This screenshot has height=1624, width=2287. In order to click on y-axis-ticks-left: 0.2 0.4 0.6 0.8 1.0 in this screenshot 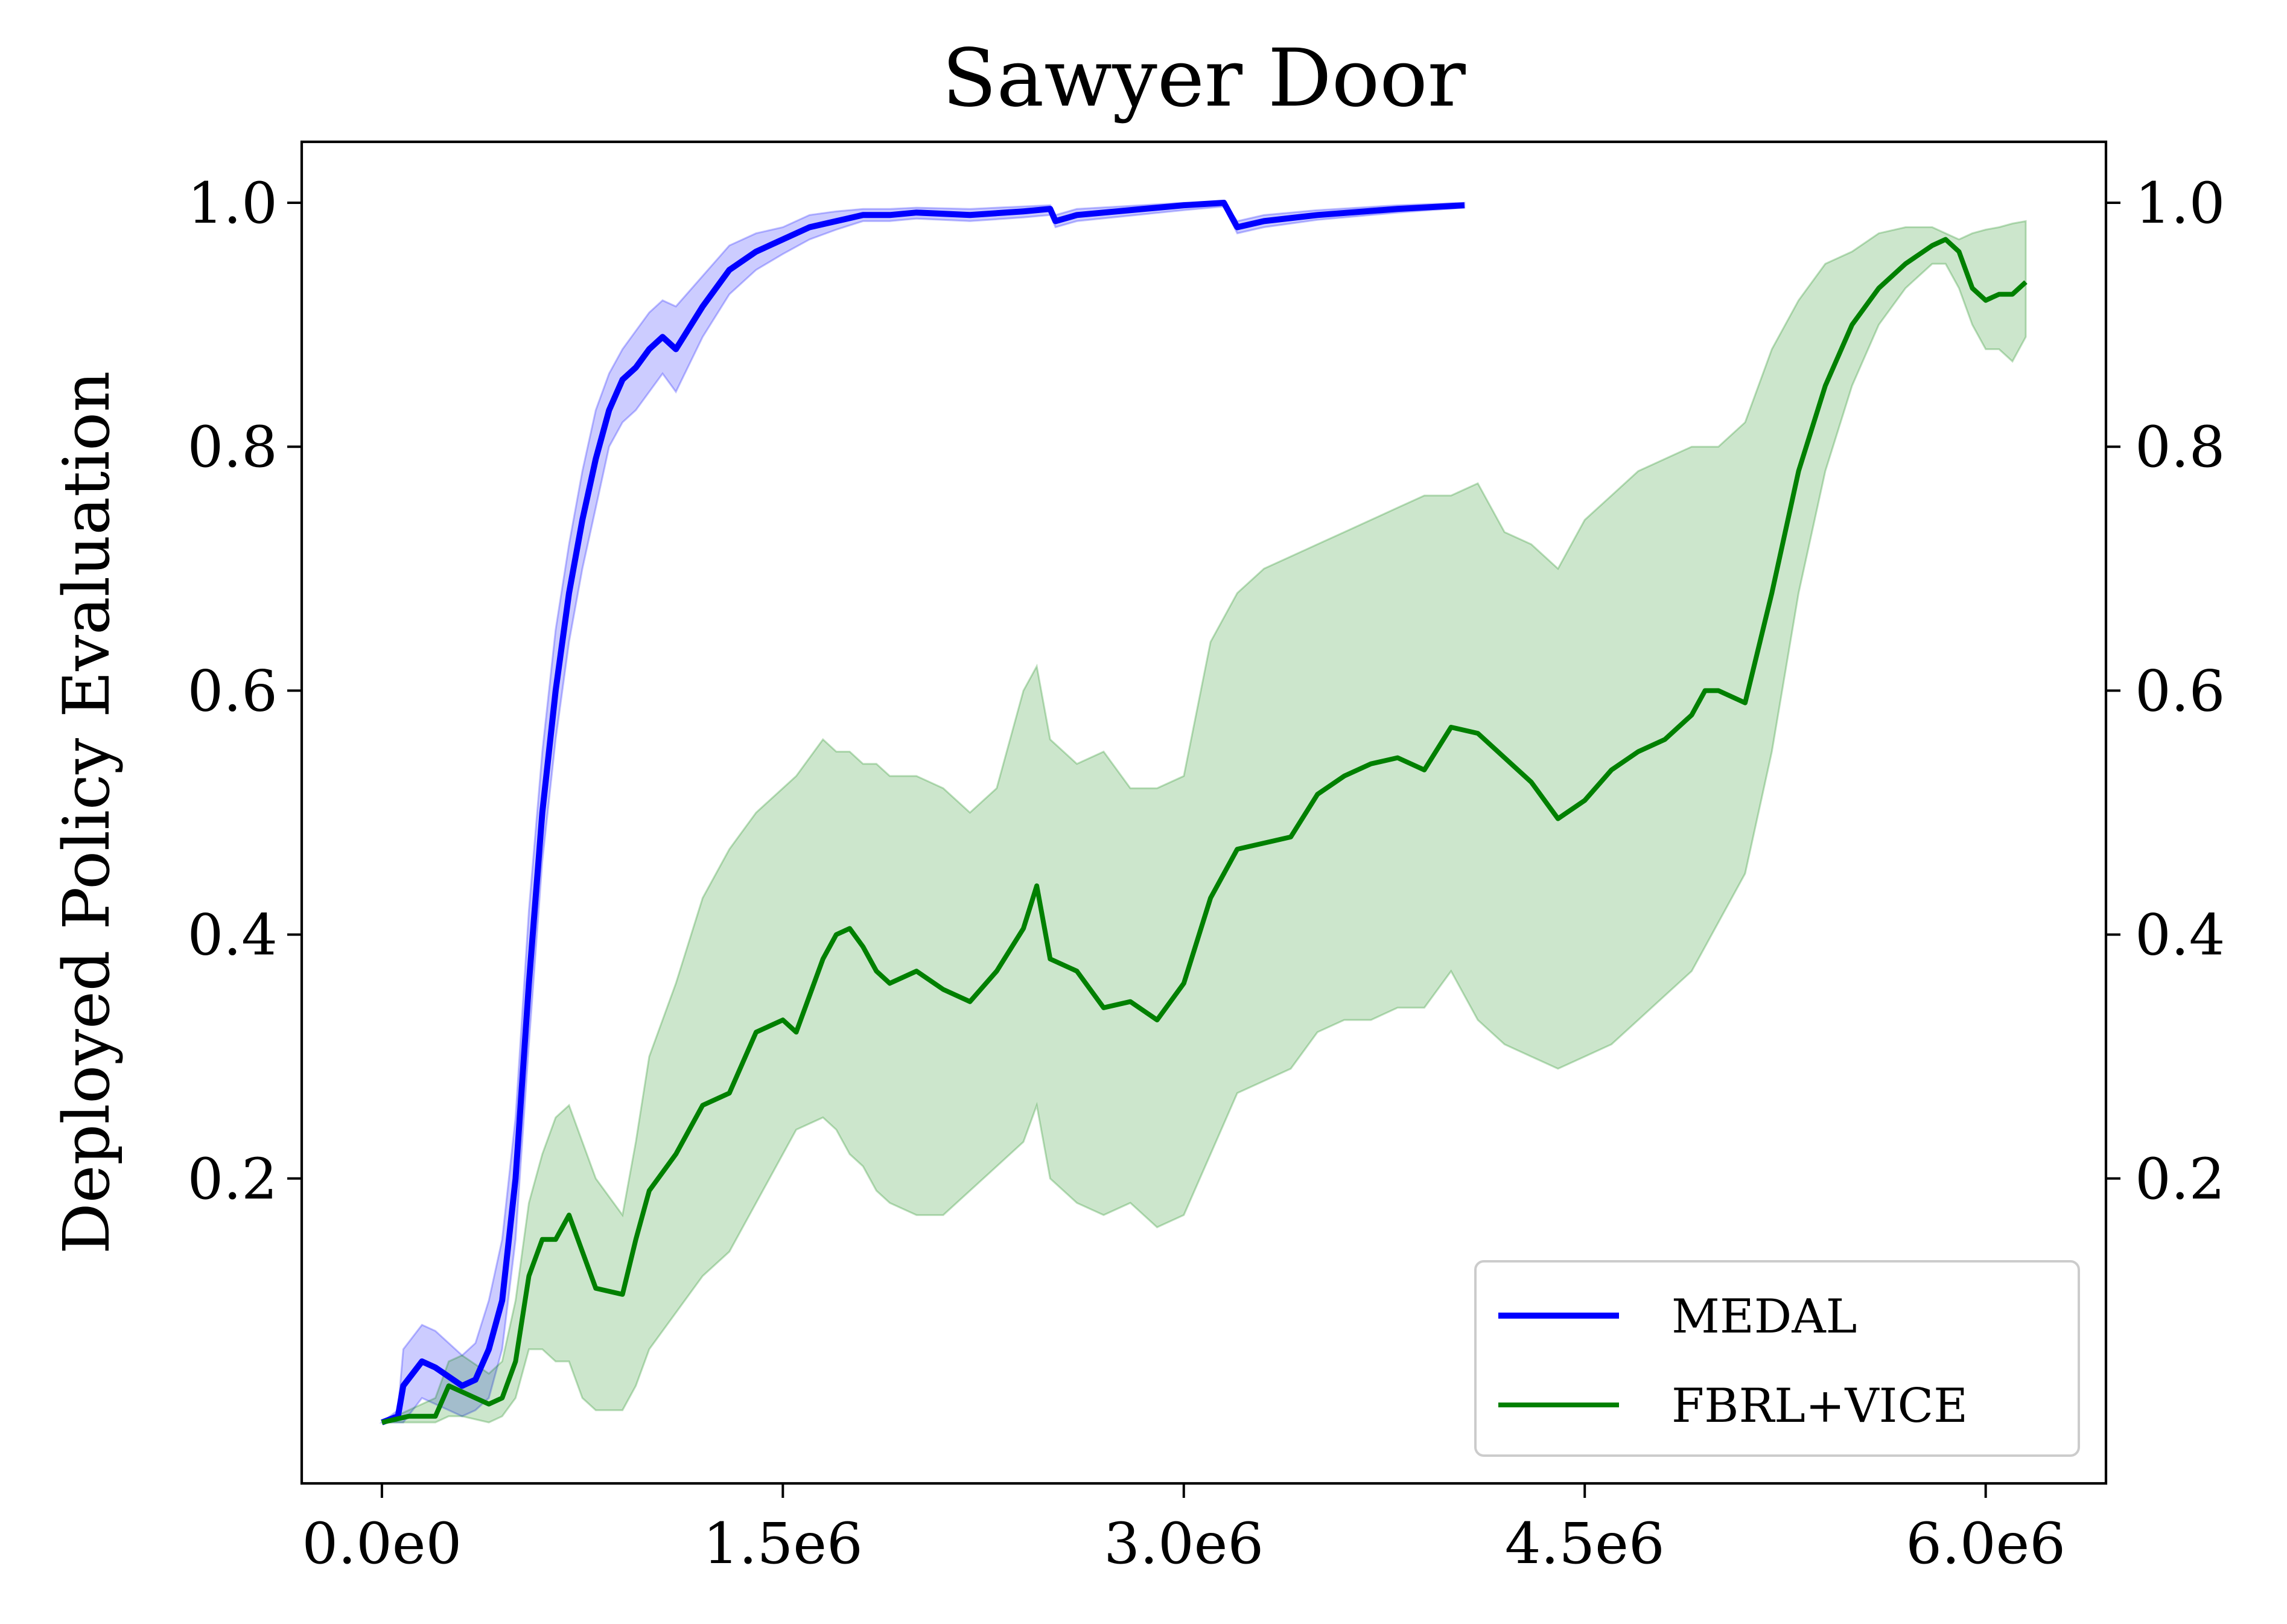, I will do `click(245, 691)`.